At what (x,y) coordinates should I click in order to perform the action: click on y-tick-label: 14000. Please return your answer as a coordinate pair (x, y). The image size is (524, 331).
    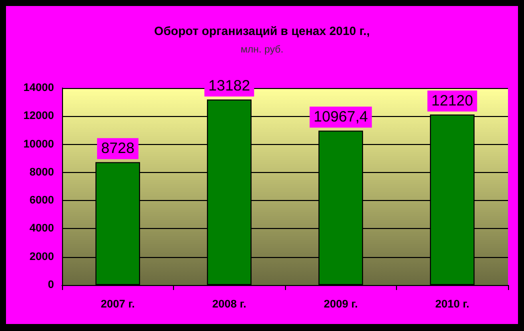
    Looking at the image, I should click on (38, 88).